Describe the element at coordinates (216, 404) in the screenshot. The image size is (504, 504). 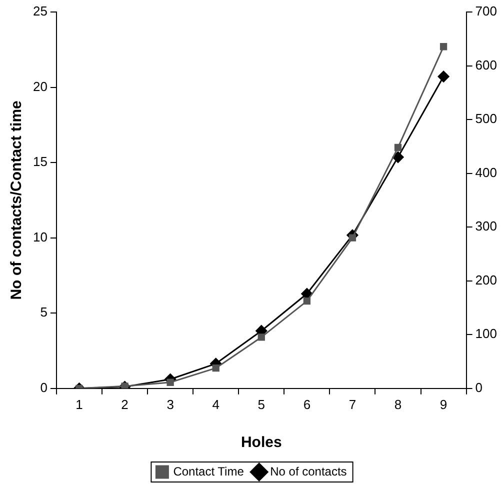
I see `x-tick-label: 4` at that location.